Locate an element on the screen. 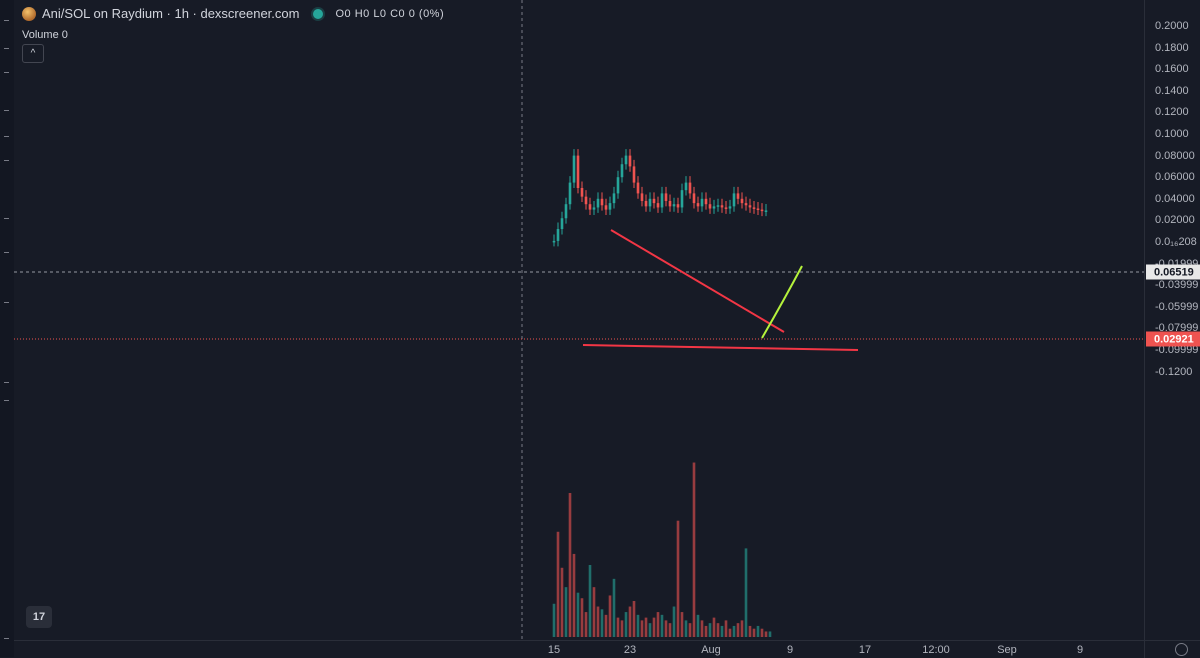 The width and height of the screenshot is (1200, 658). time-axis: 15 23 Aug 9 17 12:00 Sep 9 is located at coordinates (579, 649).